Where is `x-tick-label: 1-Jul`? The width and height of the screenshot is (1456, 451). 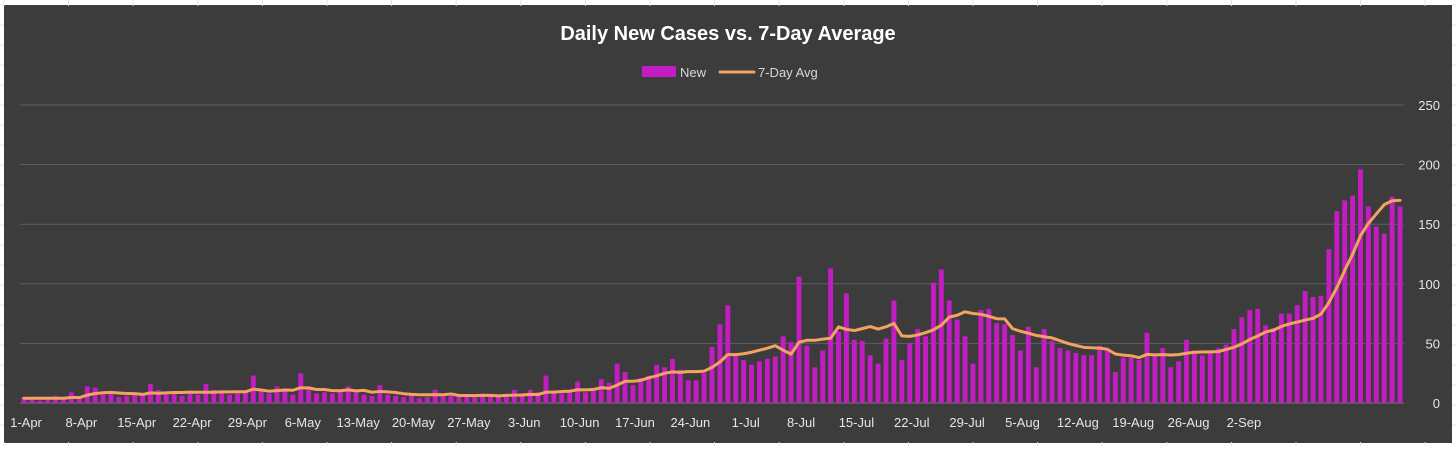 x-tick-label: 1-Jul is located at coordinates (746, 422).